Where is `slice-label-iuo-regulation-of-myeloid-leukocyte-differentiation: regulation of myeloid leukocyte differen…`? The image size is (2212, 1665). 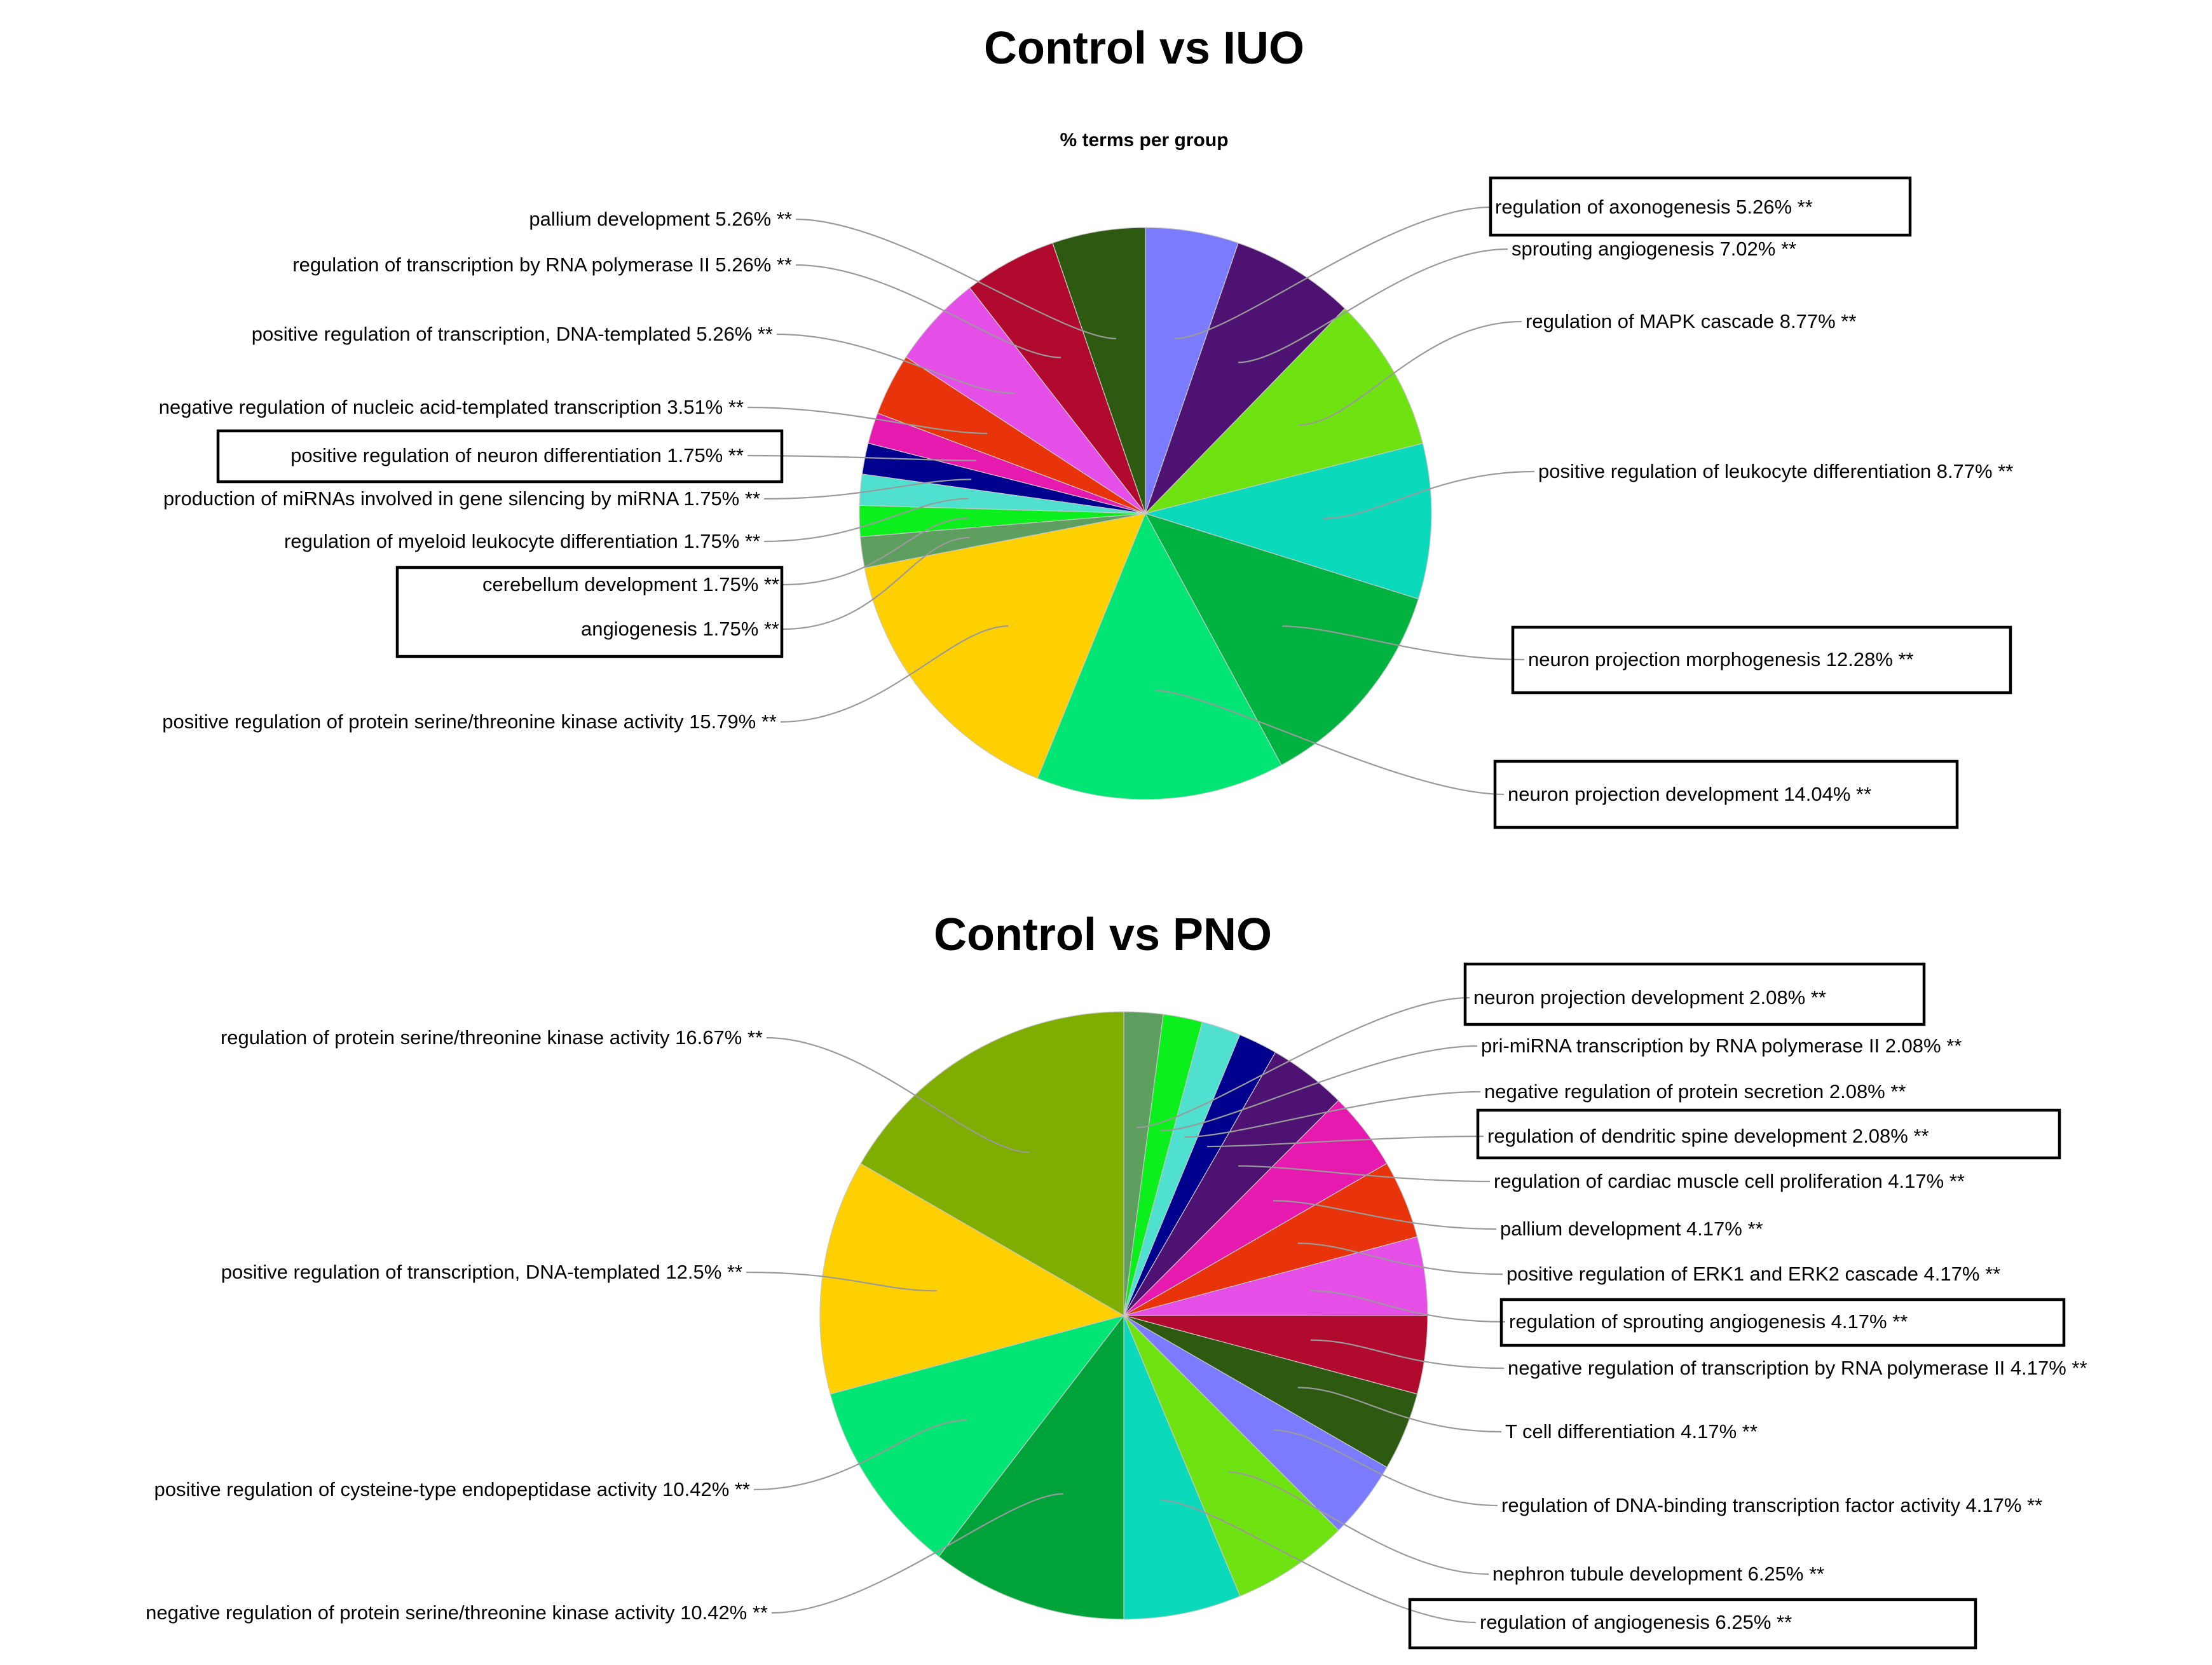
slice-label-iuo-regulation-of-myeloid-leukocyte-differentiation: regulation of myeloid leukocyte differen… is located at coordinates (522, 541).